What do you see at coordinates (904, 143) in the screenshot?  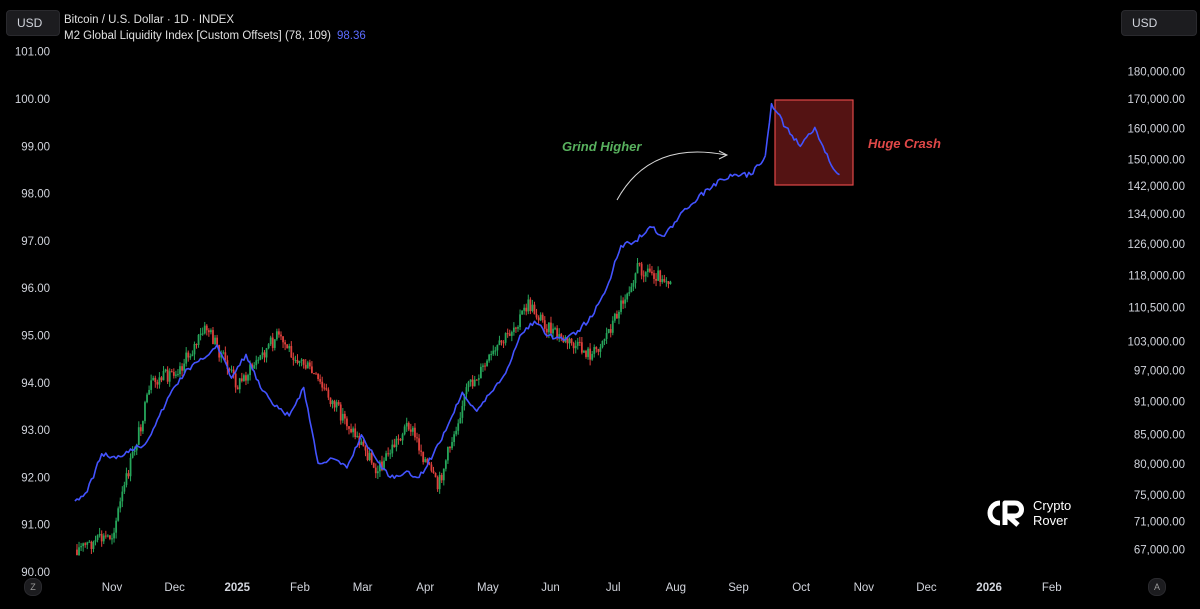 I see `huge-crash-annotation: Huge Crash` at bounding box center [904, 143].